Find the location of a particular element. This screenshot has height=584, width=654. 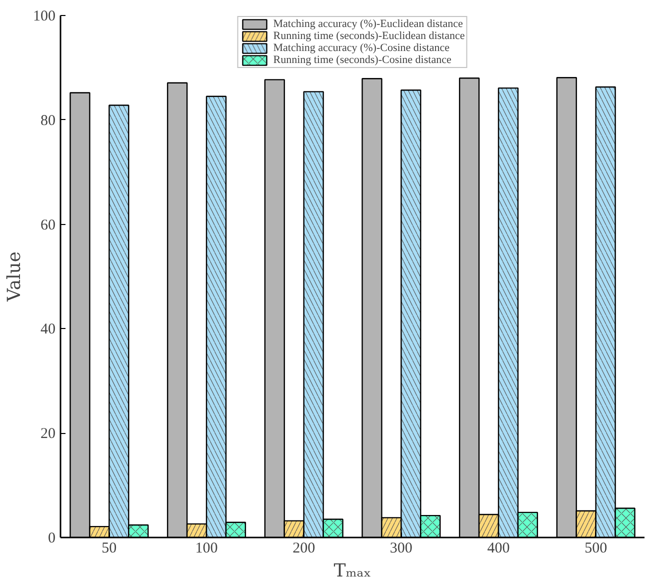

y-tick-label: 20 is located at coordinates (48, 434).